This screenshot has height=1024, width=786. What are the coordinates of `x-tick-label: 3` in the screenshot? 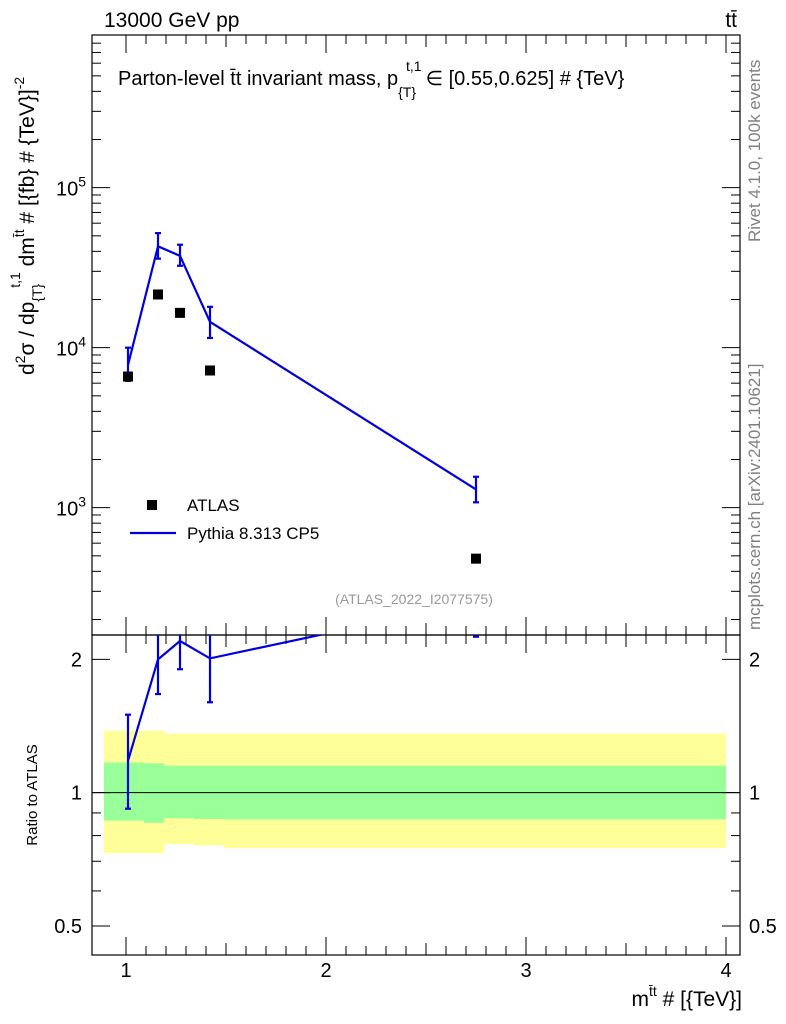 It's located at (525, 971).